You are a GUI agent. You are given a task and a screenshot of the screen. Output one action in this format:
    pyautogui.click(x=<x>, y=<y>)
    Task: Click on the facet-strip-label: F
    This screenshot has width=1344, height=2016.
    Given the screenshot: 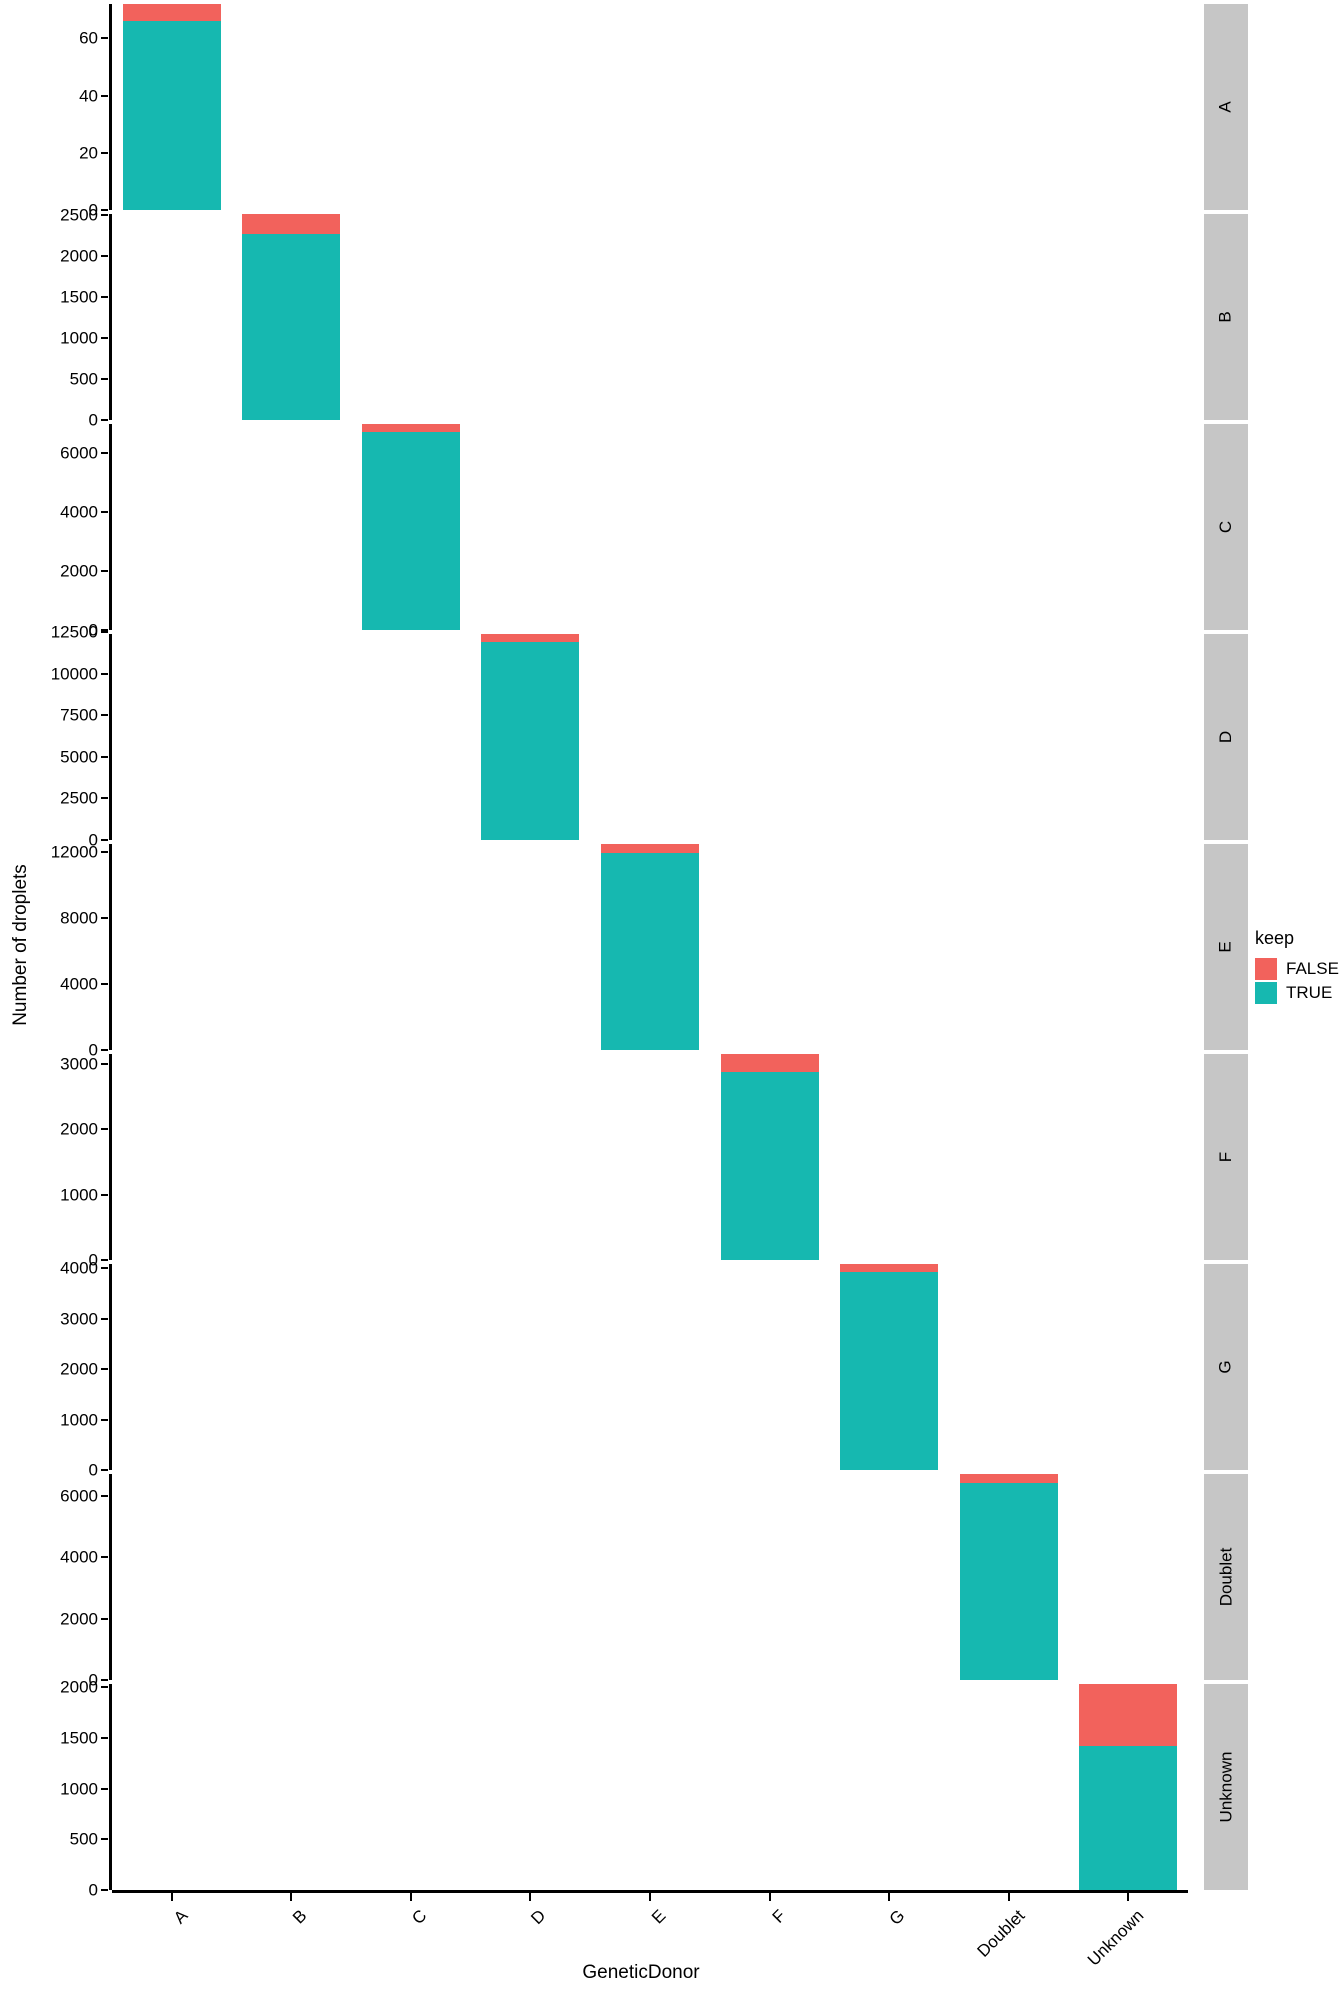 What is the action you would take?
    pyautogui.click(x=1225, y=1157)
    